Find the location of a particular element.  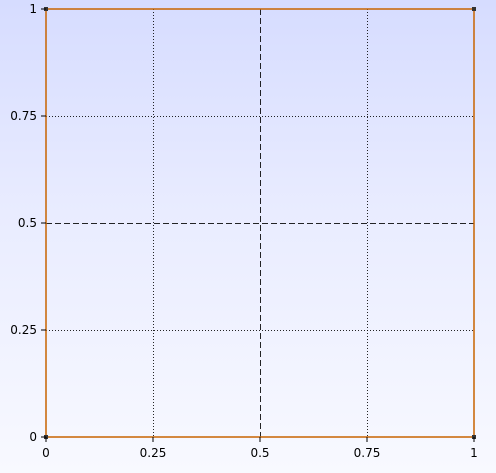

y-tick-label: 1 is located at coordinates (33, 9).